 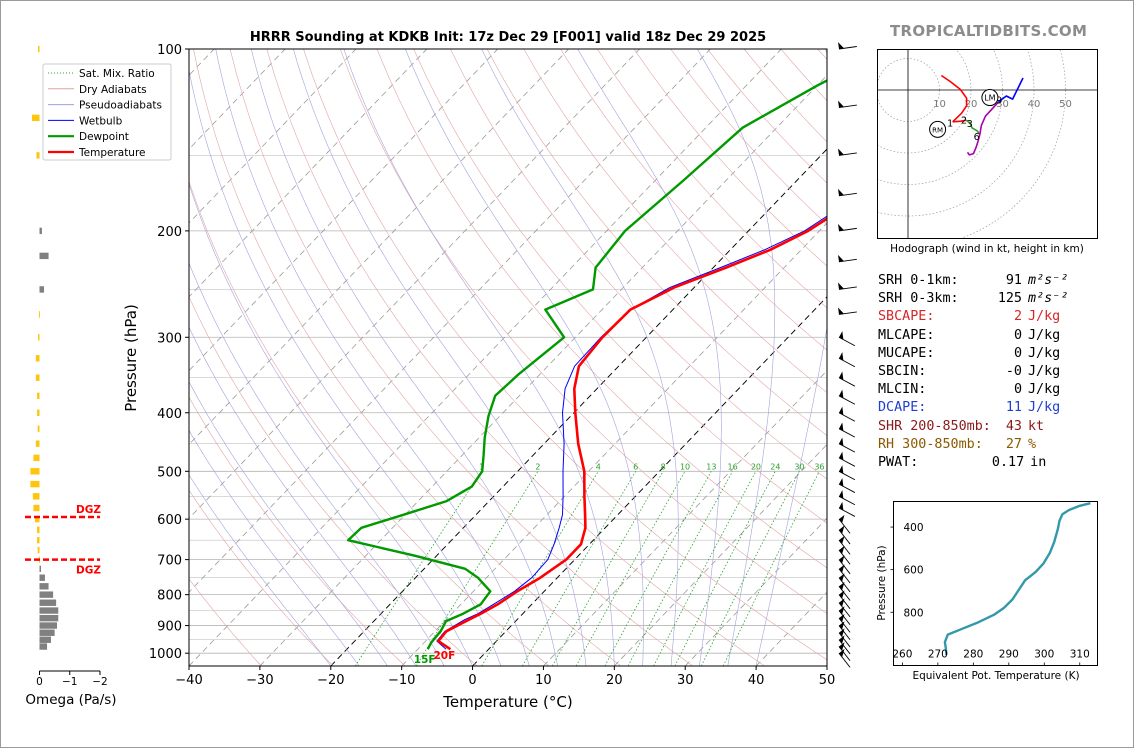 What do you see at coordinates (120, 106) in the screenshot?
I see `legend-entry: Pseudoadiabats` at bounding box center [120, 106].